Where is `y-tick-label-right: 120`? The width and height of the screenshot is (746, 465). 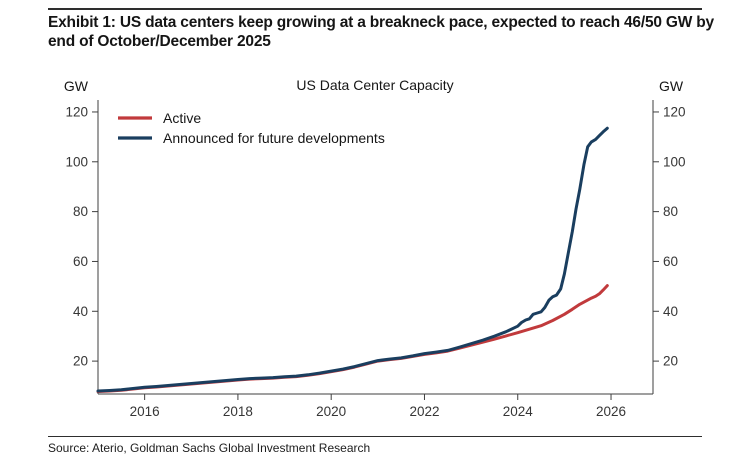 y-tick-label-right: 120 is located at coordinates (674, 111).